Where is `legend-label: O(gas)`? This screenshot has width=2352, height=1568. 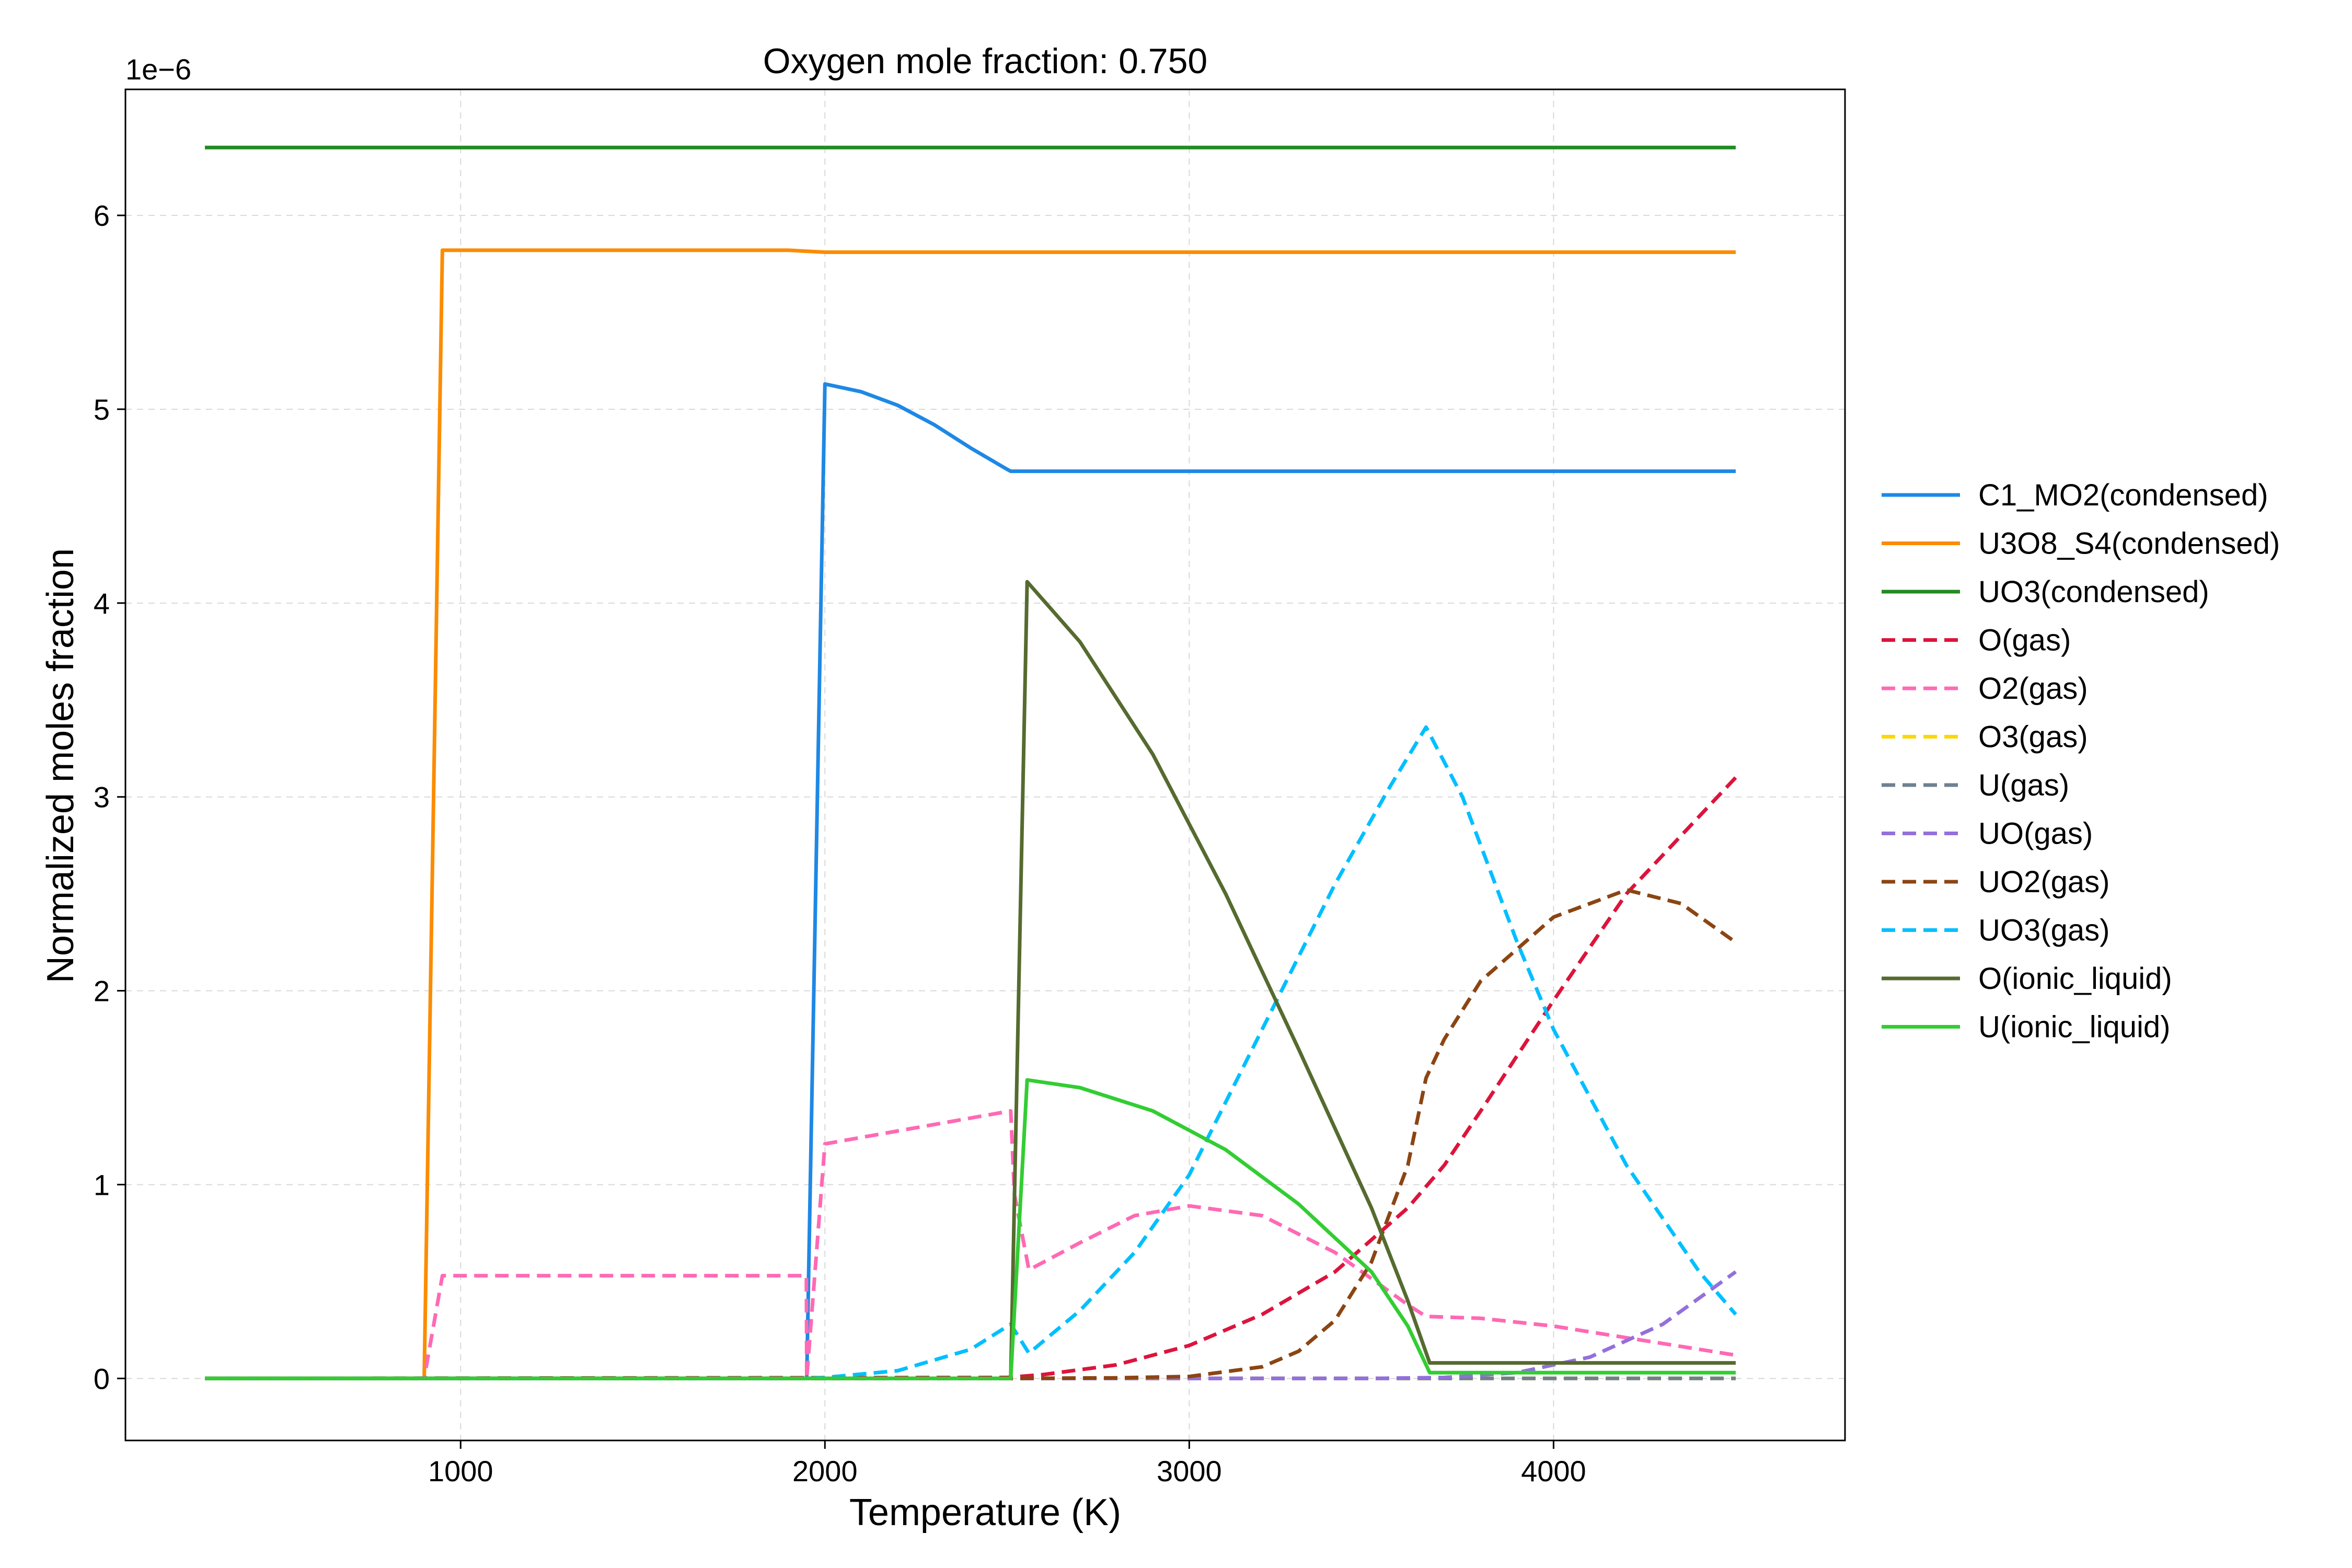 legend-label: O(gas) is located at coordinates (2024, 641).